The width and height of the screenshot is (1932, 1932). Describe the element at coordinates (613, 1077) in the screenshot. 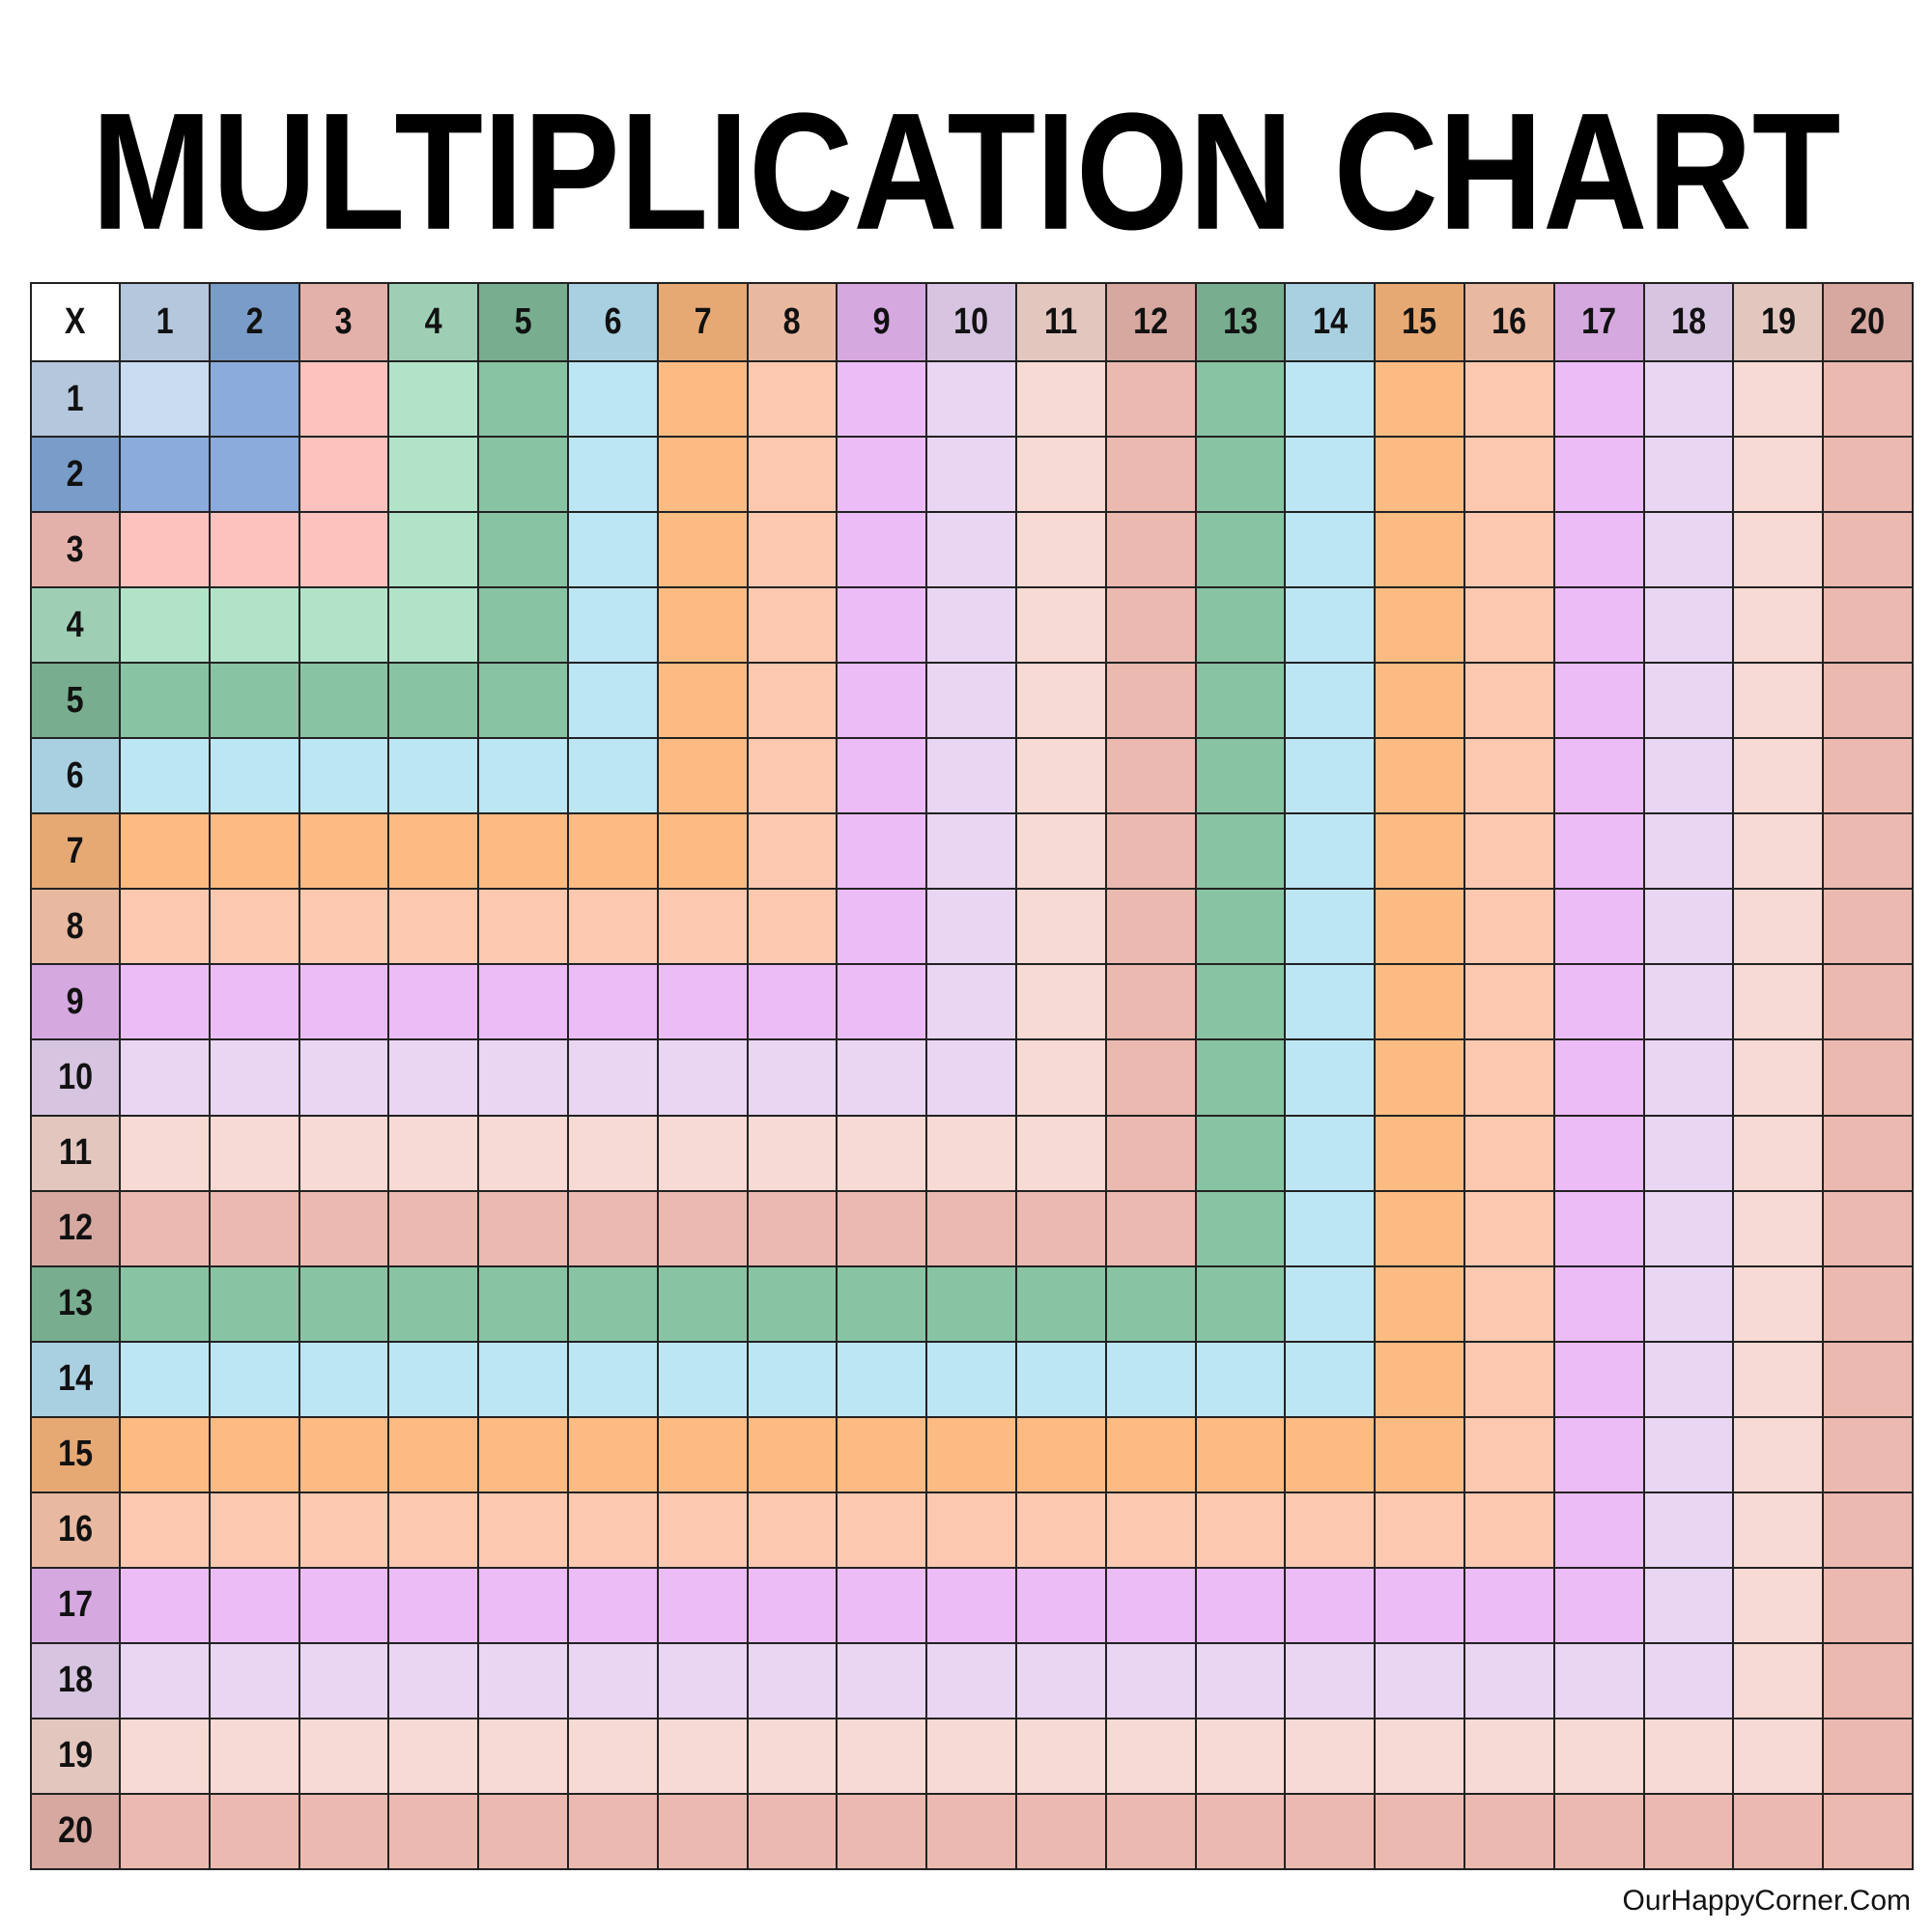

I see `cell-10x6` at that location.